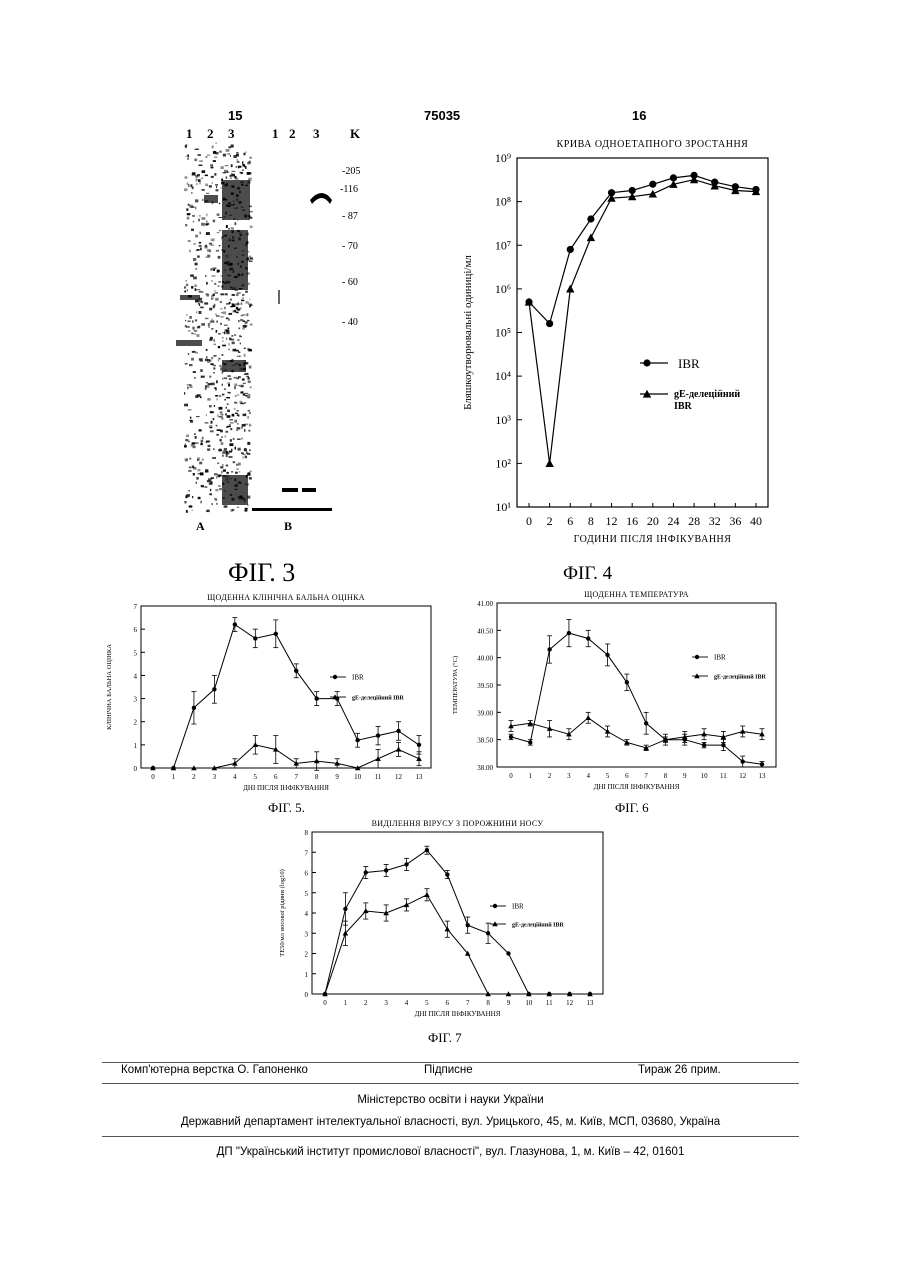 The height and width of the screenshot is (1273, 901). What do you see at coordinates (503, 245) in the screenshot?
I see `y-tick-label: 10⁷` at bounding box center [503, 245].